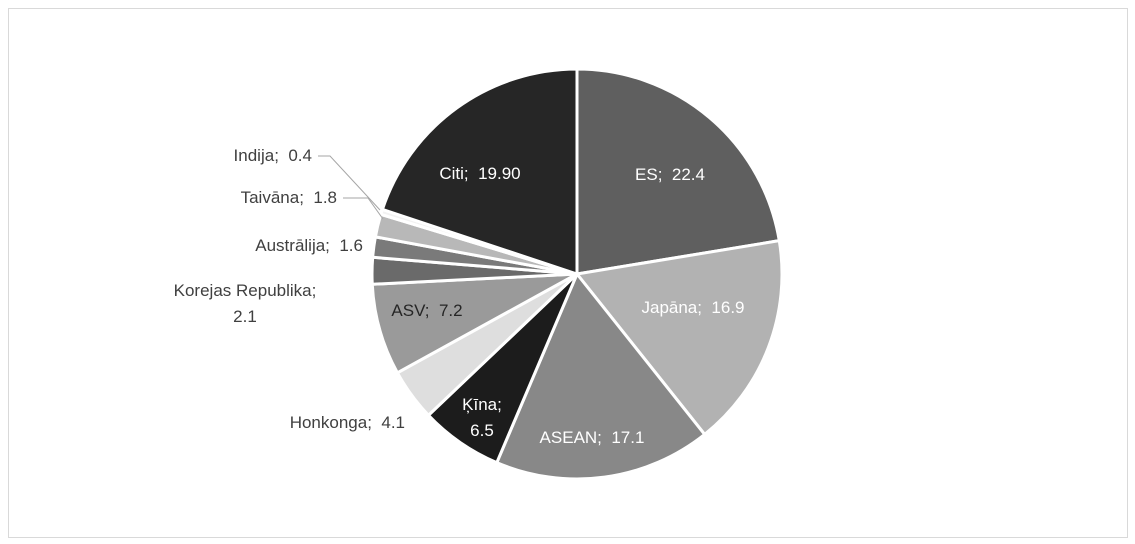 This screenshot has width=1135, height=544. I want to click on data-label-korejas-republika: Korejas Republika; 2.1, so click(245, 303).